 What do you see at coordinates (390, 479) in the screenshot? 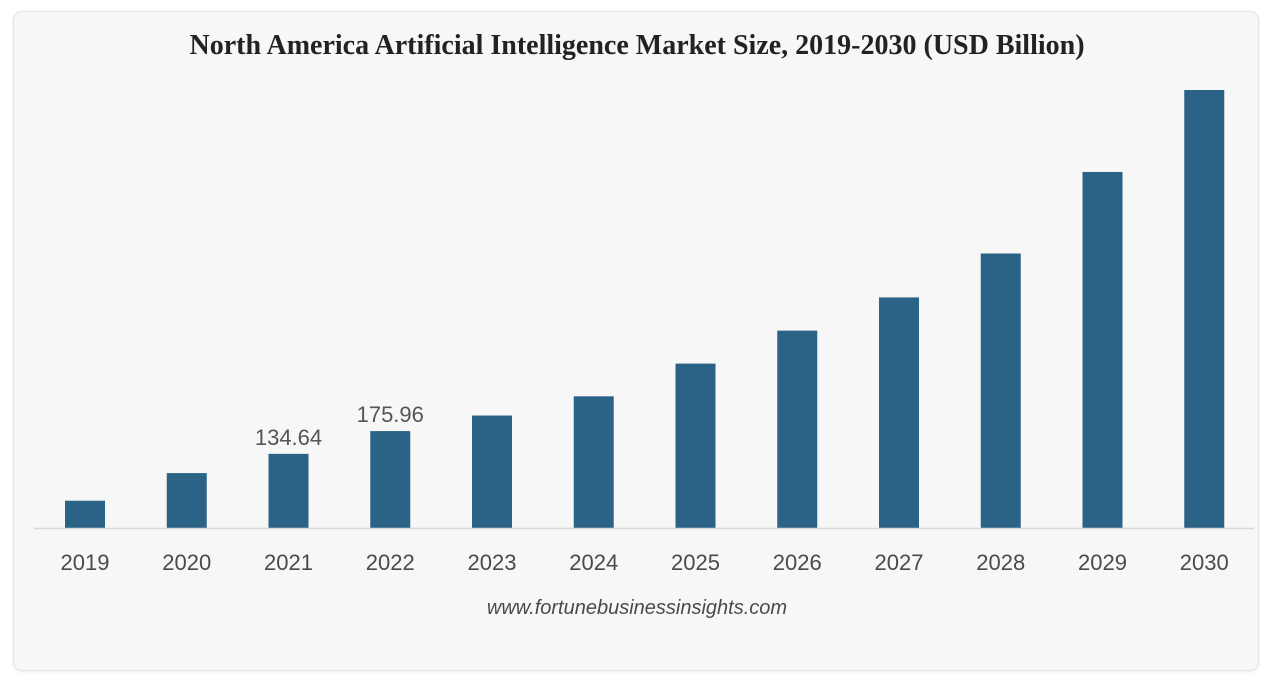
I see `bar-2022` at bounding box center [390, 479].